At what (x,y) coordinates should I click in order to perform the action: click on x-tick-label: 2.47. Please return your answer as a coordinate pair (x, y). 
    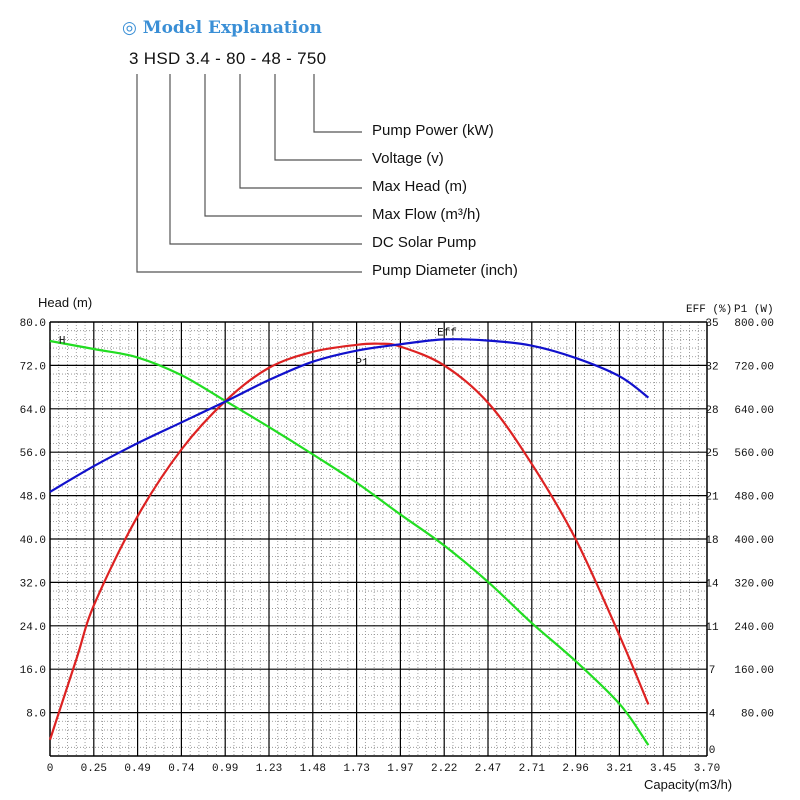
    Looking at the image, I should click on (488, 769).